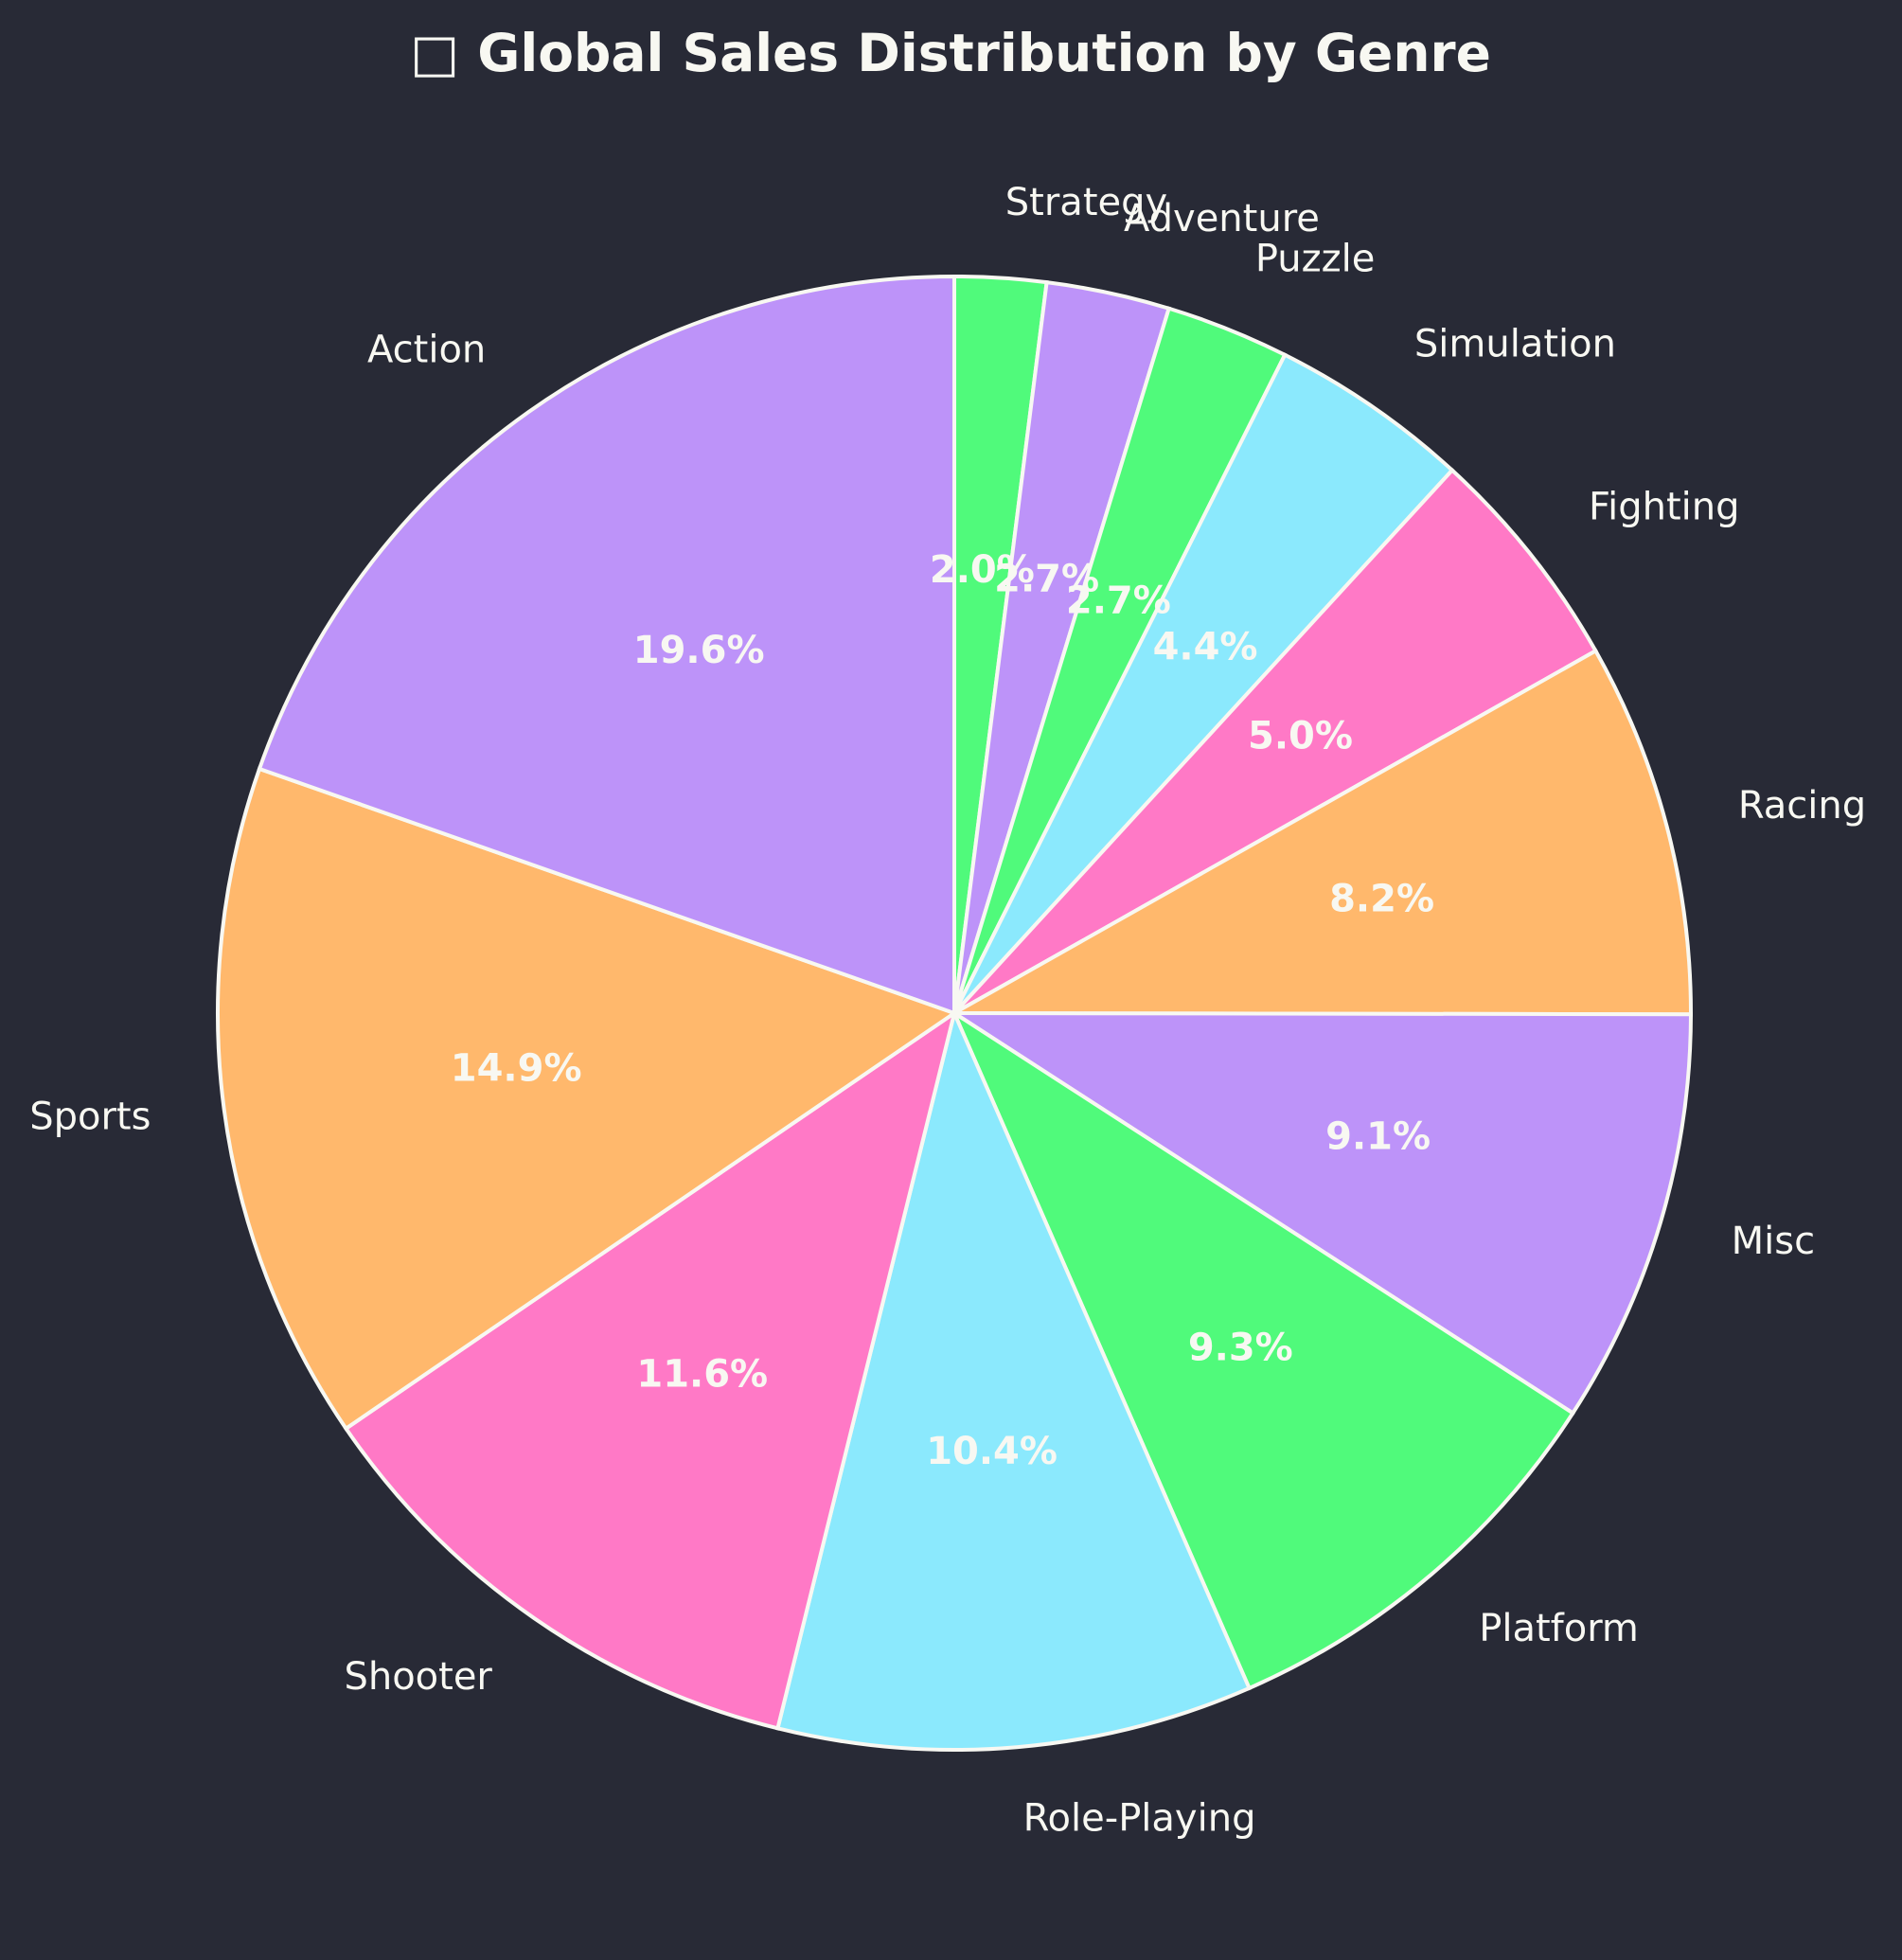  Describe the element at coordinates (1774, 1241) in the screenshot. I see `category-label-misc: Misc` at that location.